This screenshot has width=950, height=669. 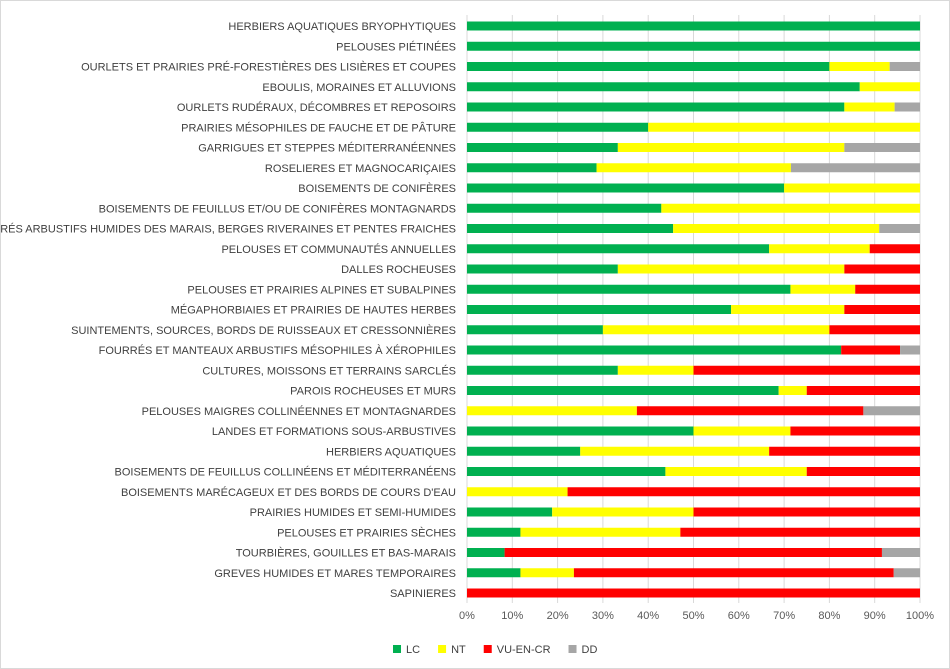 I want to click on legend: LC NT VU-EN-CR DD, so click(x=495, y=650).